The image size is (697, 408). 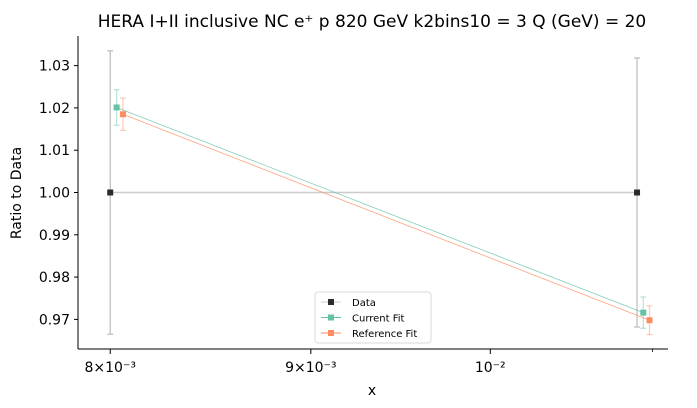 What do you see at coordinates (378, 319) in the screenshot?
I see `legend-label: Current Fit` at bounding box center [378, 319].